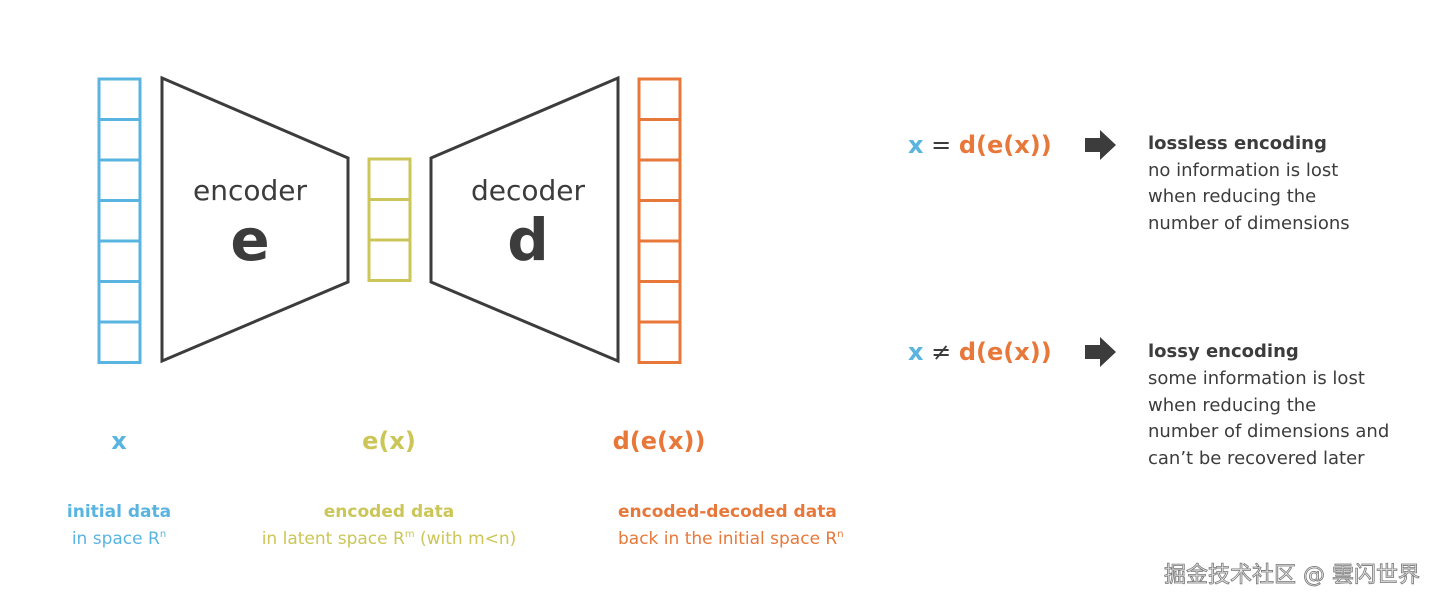  I want to click on latent-vector, so click(389, 219).